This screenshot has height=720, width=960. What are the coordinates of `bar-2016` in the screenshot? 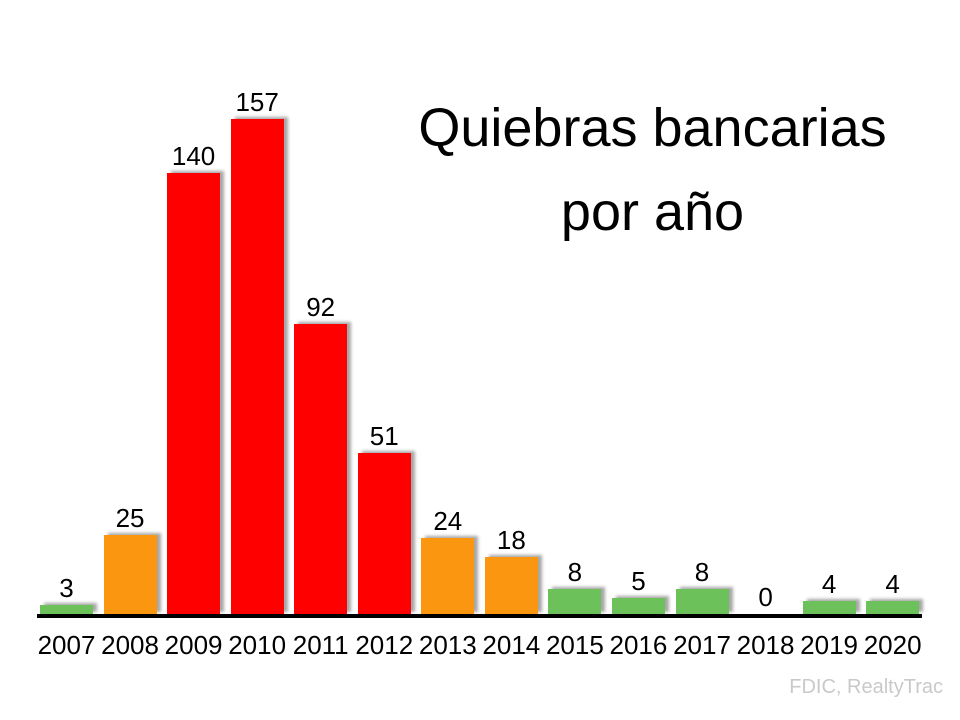 It's located at (638, 606).